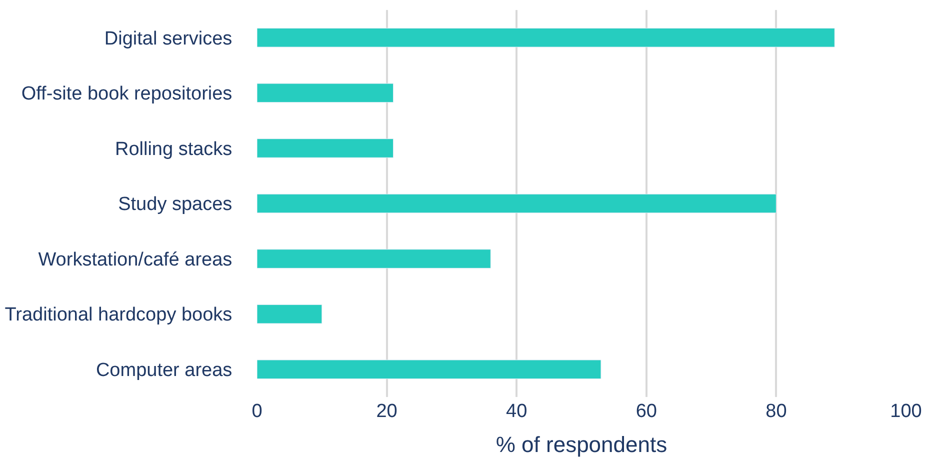  Describe the element at coordinates (118, 315) in the screenshot. I see `y-tick-label: Traditional hardcopy books` at that location.